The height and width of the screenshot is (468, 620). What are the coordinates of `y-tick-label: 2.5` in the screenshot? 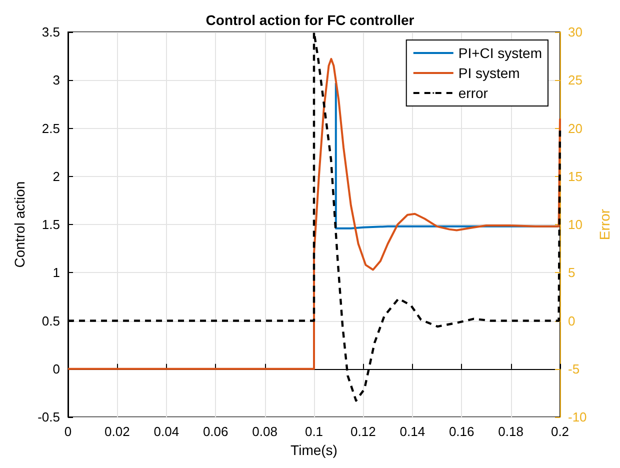 It's located at (51, 128).